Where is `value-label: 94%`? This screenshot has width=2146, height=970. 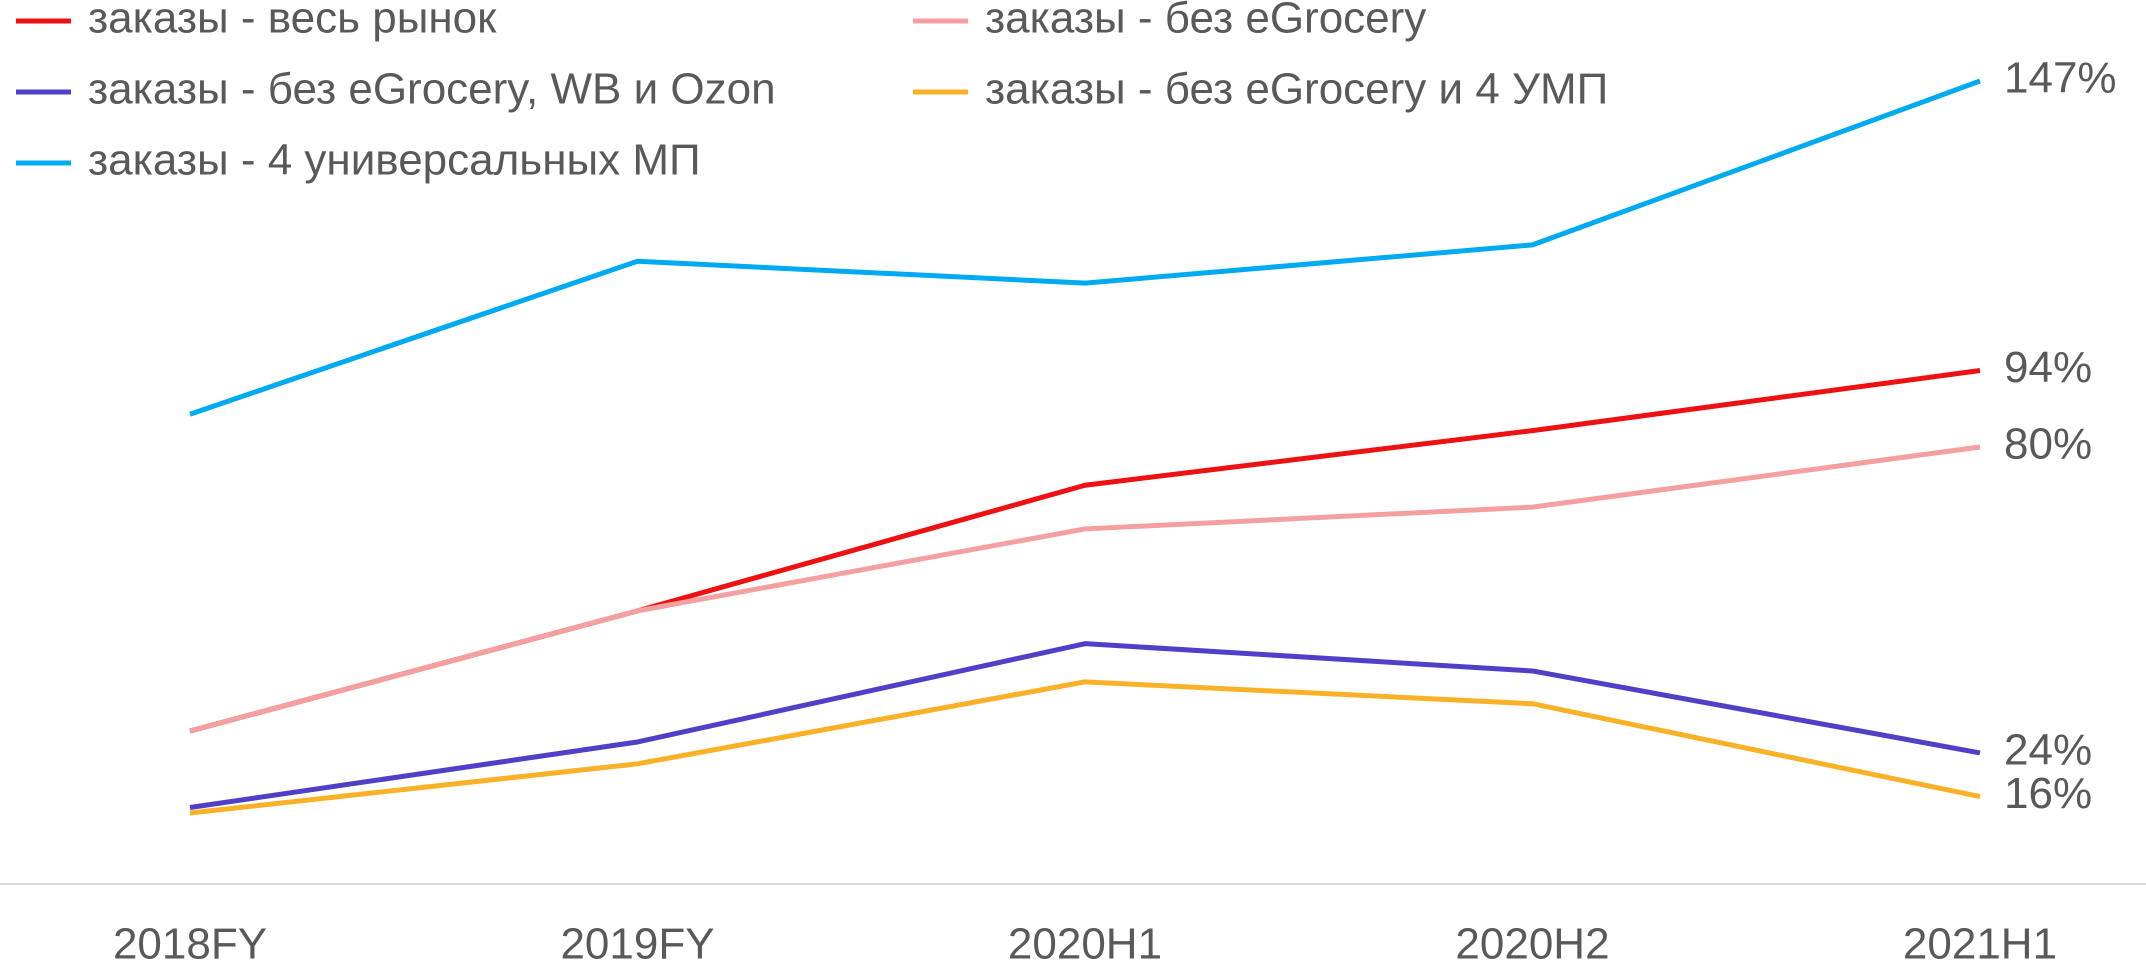
value-label: 94% is located at coordinates (2048, 367).